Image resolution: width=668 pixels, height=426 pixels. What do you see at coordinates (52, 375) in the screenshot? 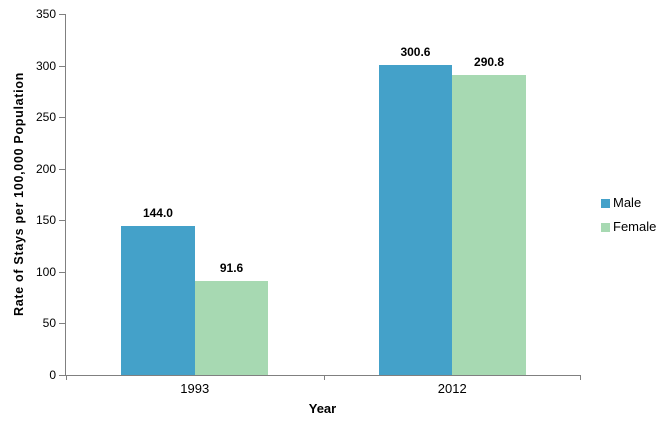
I see `y-axis-tick-label: 0` at bounding box center [52, 375].